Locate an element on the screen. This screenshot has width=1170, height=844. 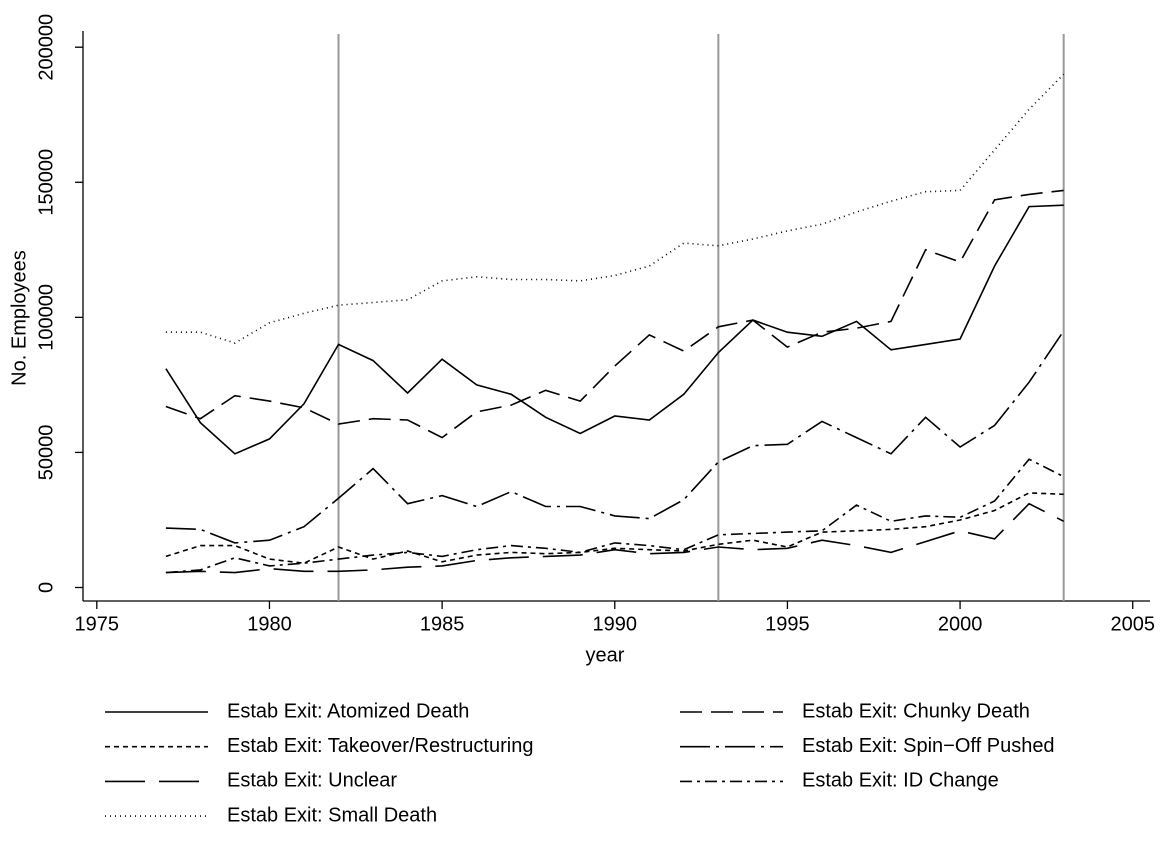
x-tick-label: 2005 is located at coordinates (1132, 624).